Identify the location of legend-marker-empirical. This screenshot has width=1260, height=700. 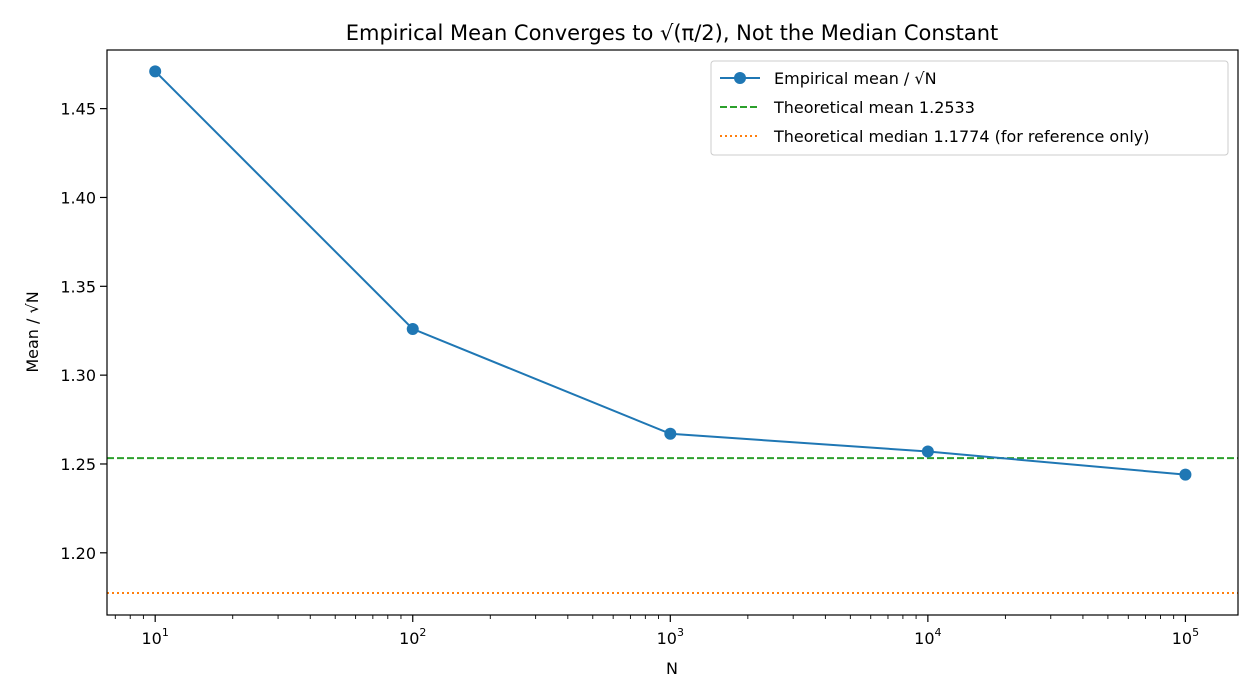
(740, 78).